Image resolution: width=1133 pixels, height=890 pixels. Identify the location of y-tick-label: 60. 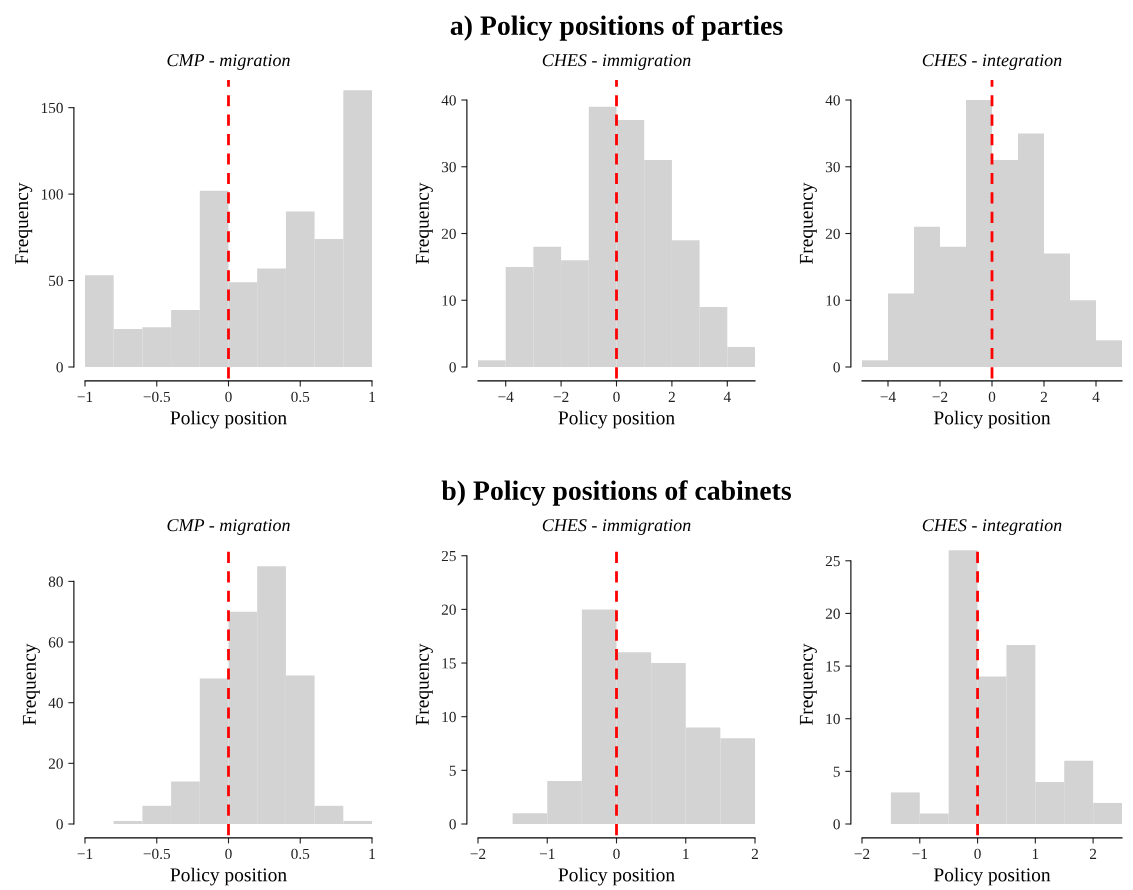
(55, 642).